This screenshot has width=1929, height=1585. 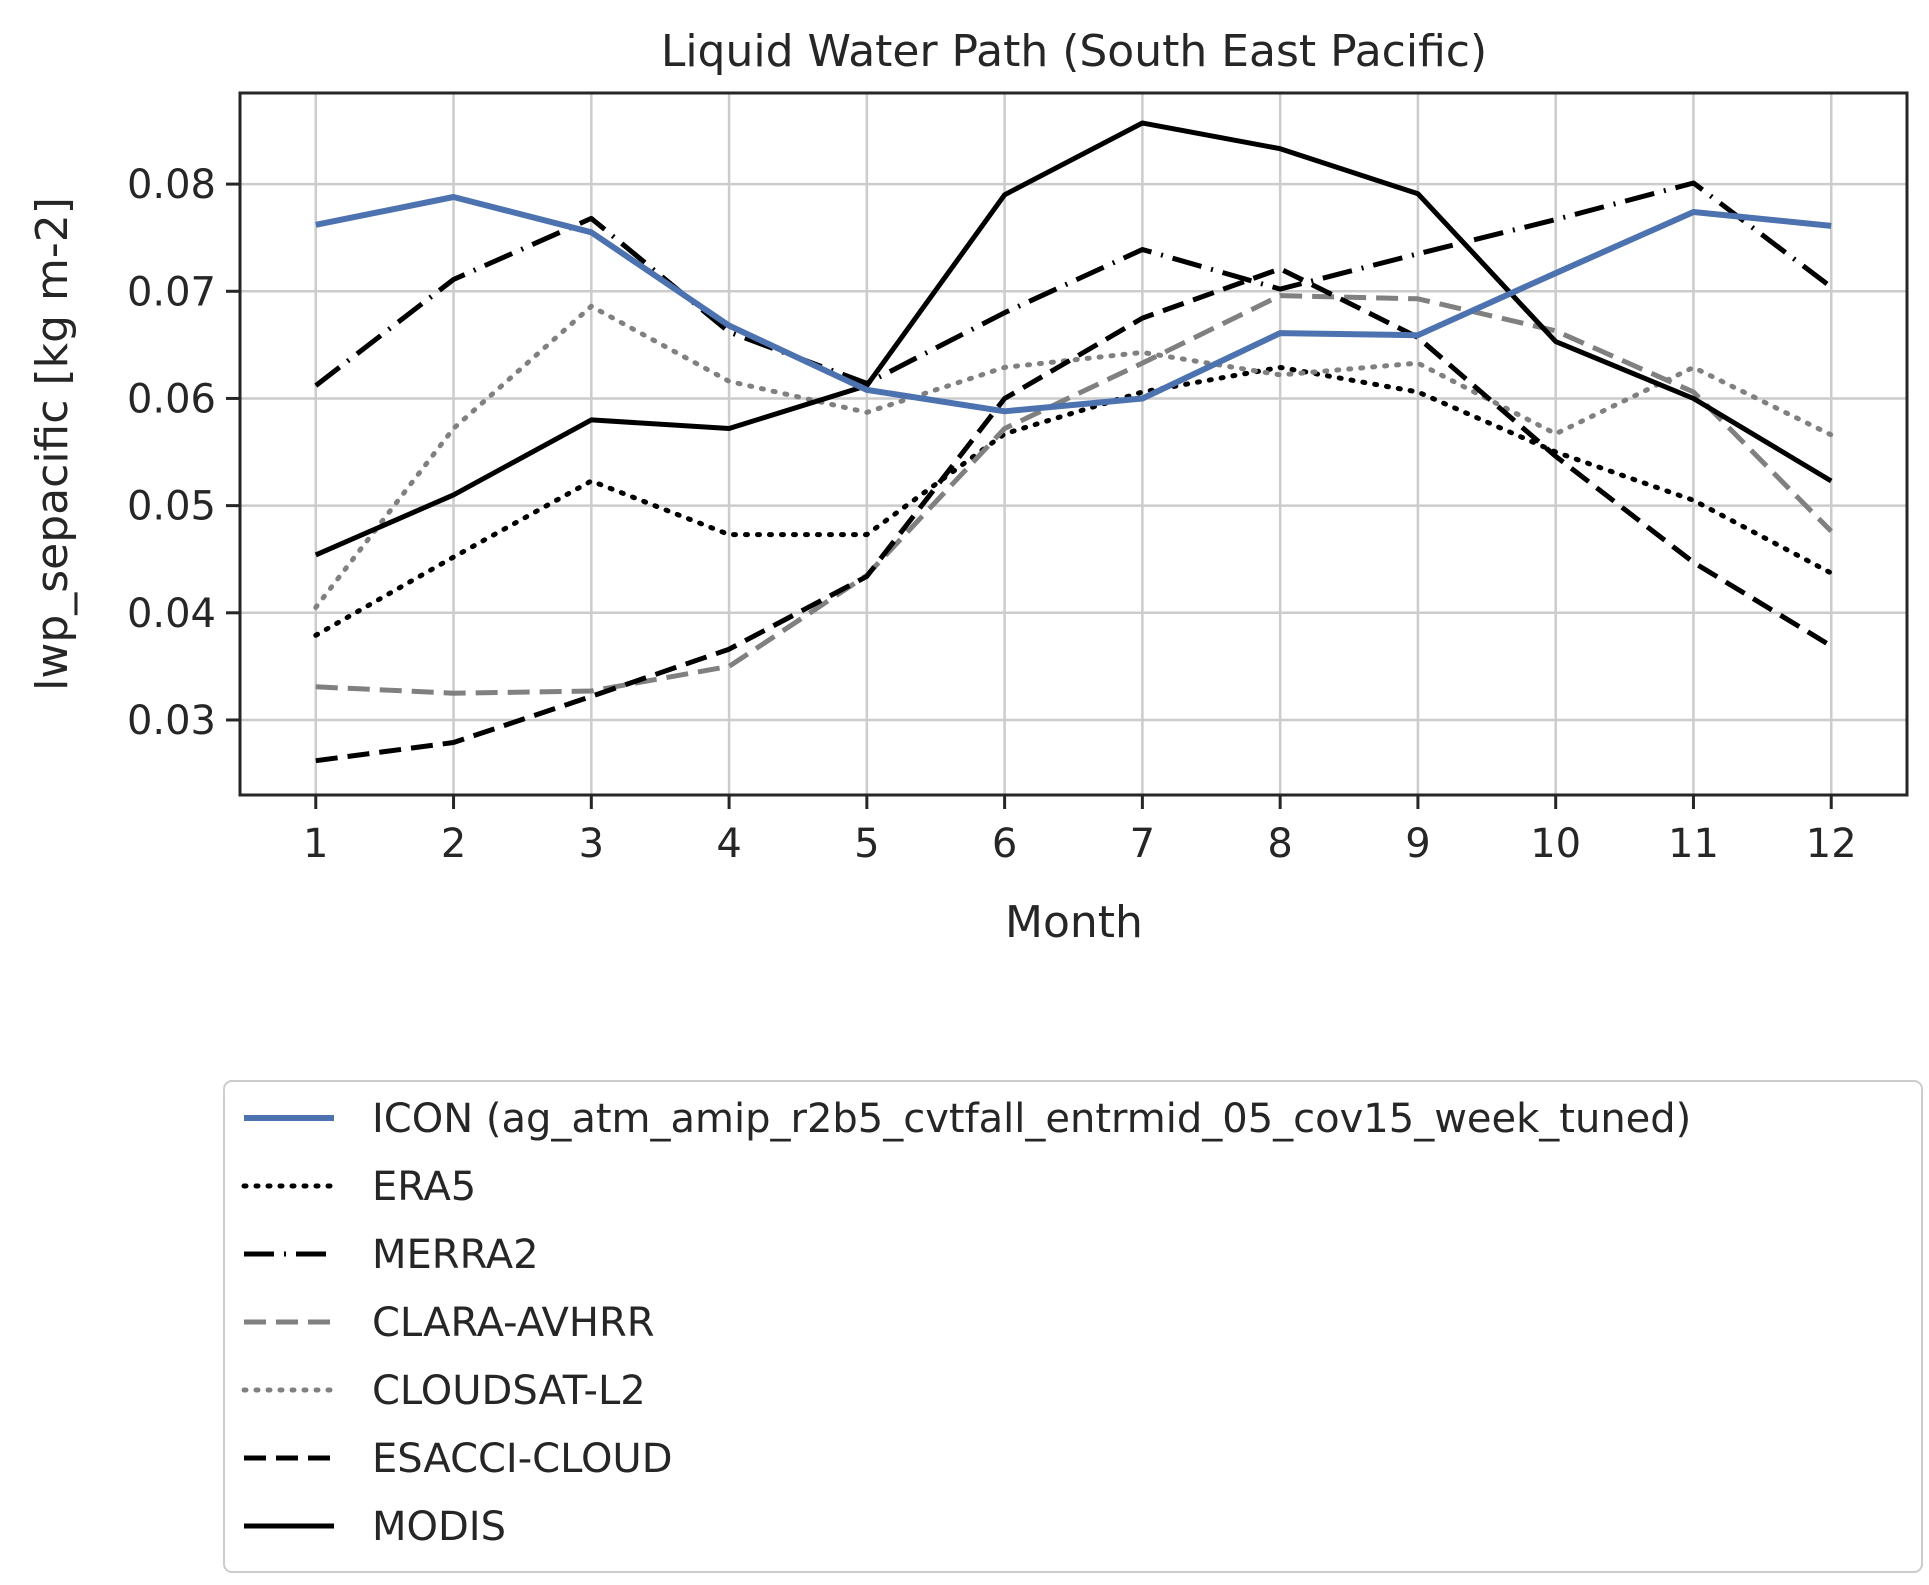 I want to click on legend-label: CLOUDSAT-L2, so click(x=509, y=1391).